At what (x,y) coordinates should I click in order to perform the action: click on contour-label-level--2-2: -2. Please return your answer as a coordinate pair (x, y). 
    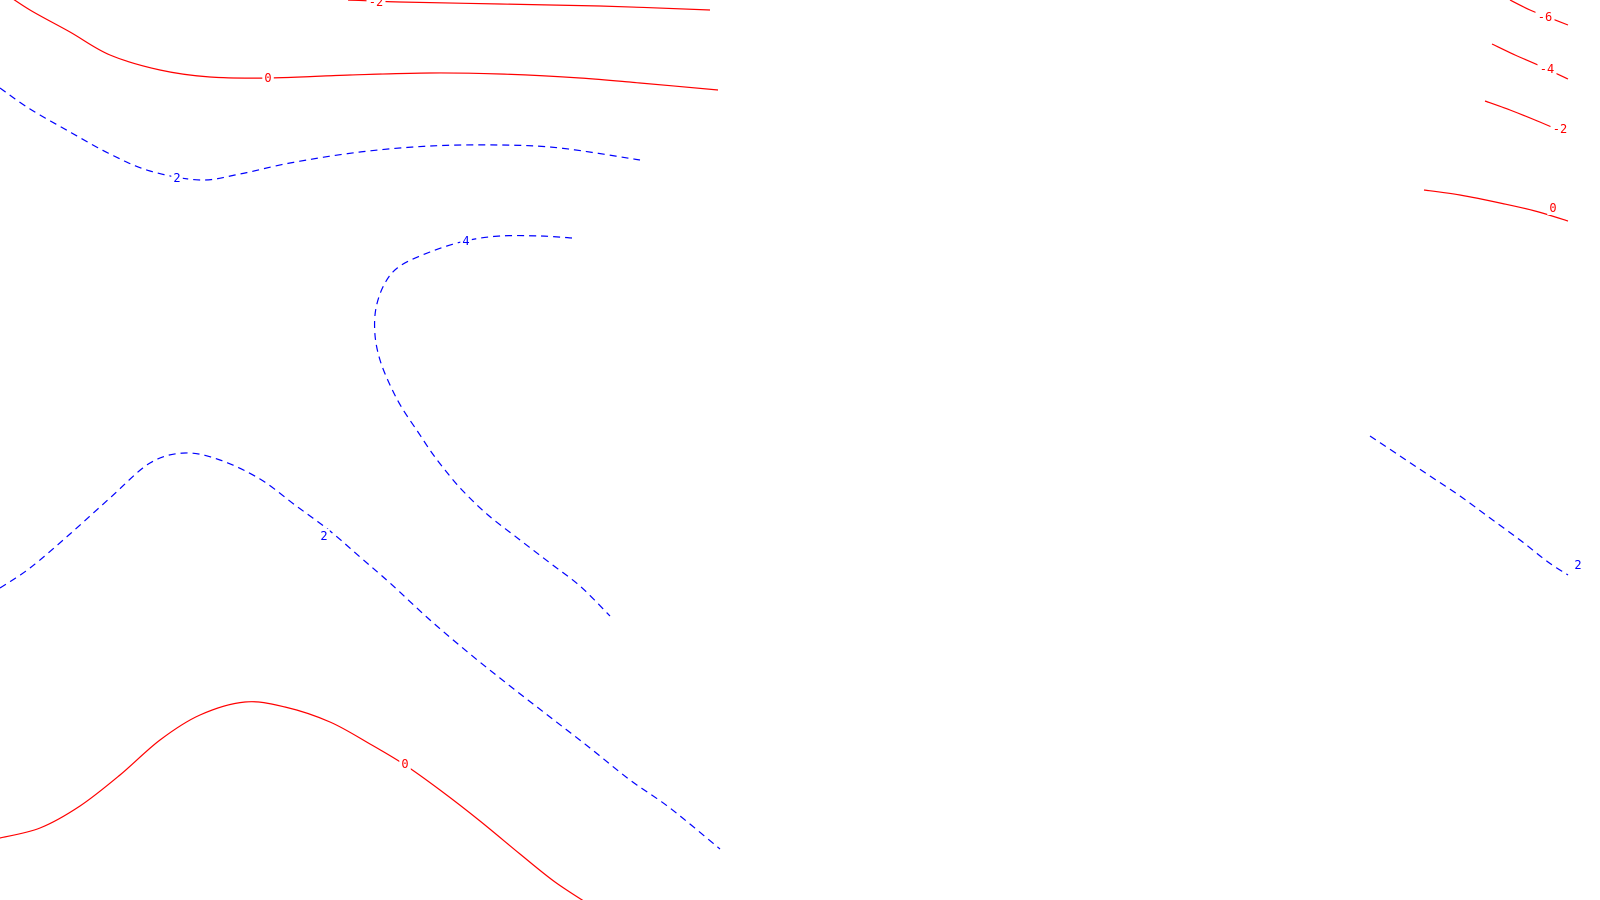
    Looking at the image, I should click on (1560, 129).